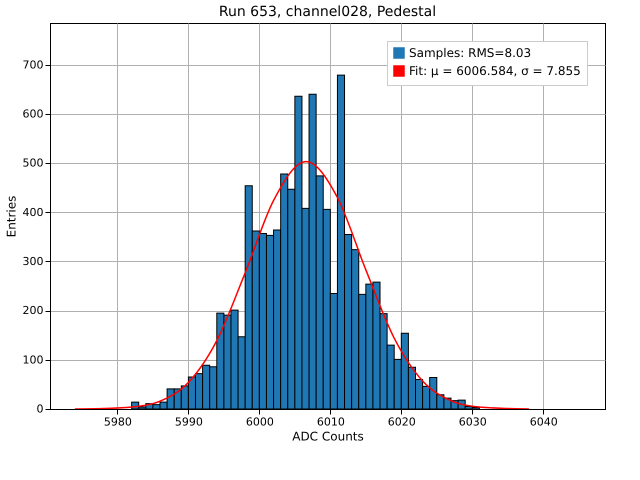 The height and width of the screenshot is (480, 640). Describe the element at coordinates (33, 212) in the screenshot. I see `y-tick-label: 400` at that location.